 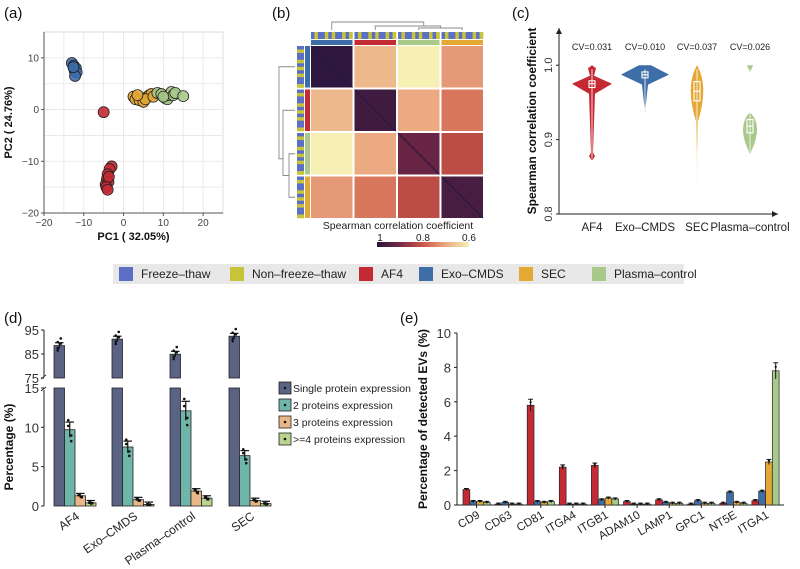 What do you see at coordinates (285, 405) in the screenshot?
I see `legend-dot` at bounding box center [285, 405].